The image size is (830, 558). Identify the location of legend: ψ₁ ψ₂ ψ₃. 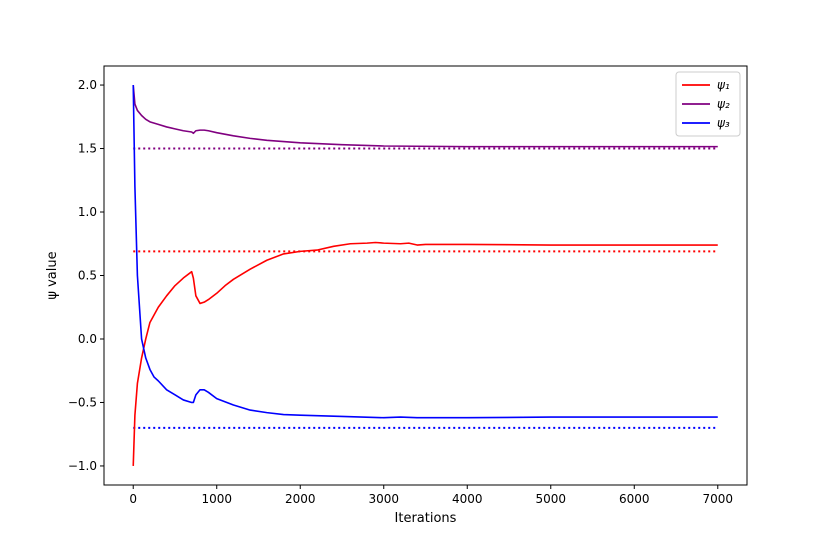
(708, 104).